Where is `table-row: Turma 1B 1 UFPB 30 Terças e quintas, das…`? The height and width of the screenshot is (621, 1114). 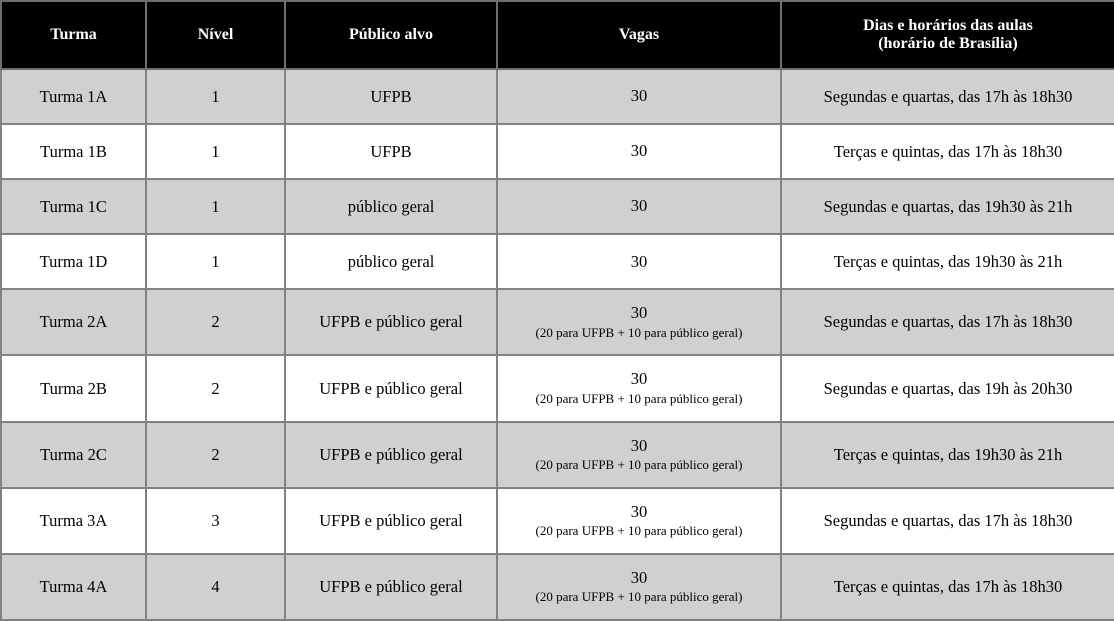 table-row: Turma 1B 1 UFPB 30 Terças e quintas, das… is located at coordinates (557, 152).